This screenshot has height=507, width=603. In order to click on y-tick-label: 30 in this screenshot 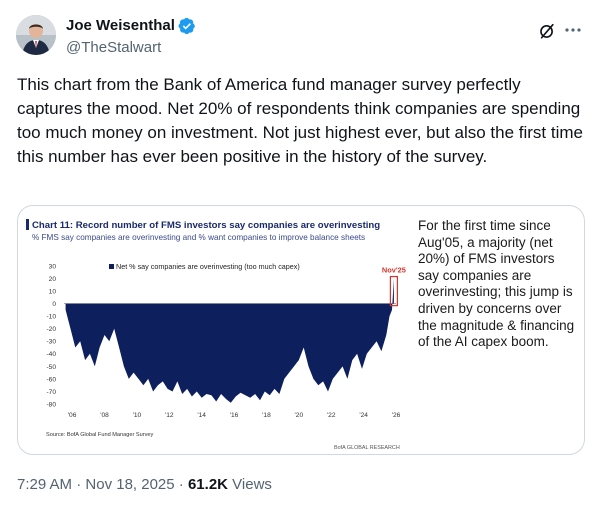, I will do `click(53, 266)`.